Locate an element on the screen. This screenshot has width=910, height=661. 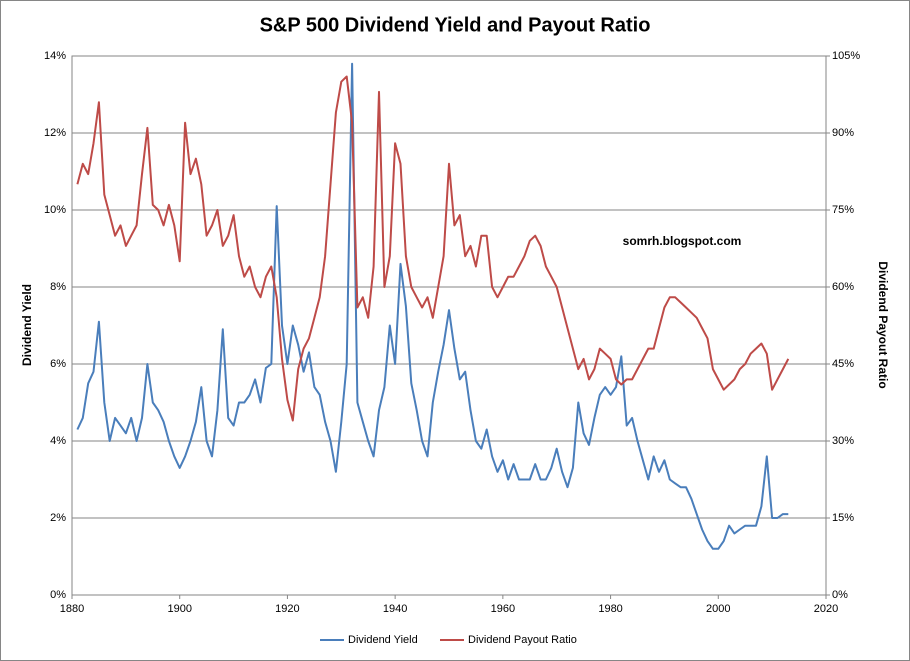
y-tick-label: 10% is located at coordinates (55, 210).